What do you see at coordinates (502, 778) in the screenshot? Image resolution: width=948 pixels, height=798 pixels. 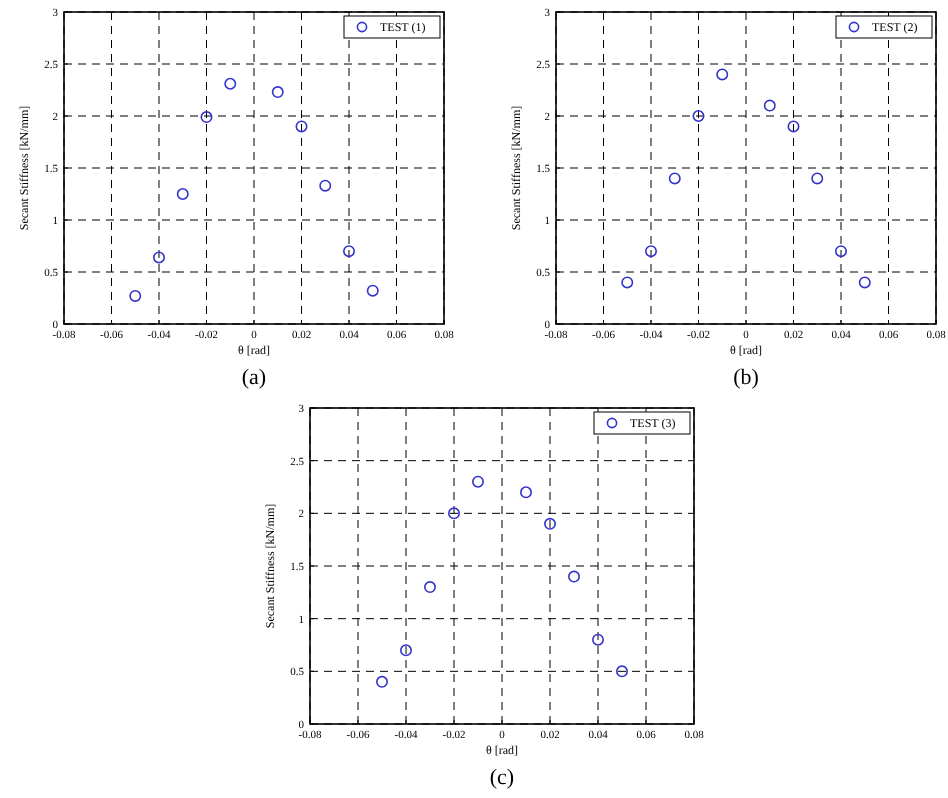 I see `text: (c)` at bounding box center [502, 778].